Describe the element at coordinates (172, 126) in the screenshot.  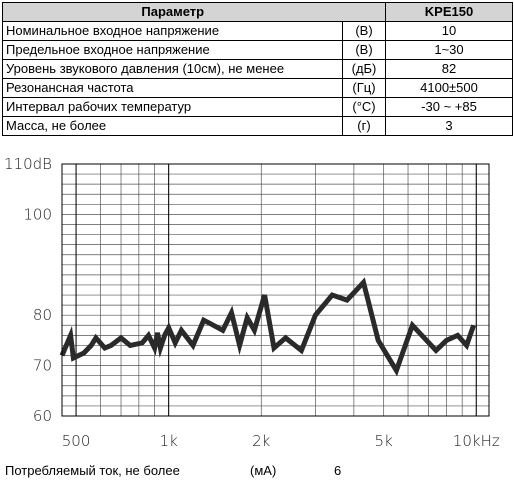
I see `row-name: Масса, не более` at that location.